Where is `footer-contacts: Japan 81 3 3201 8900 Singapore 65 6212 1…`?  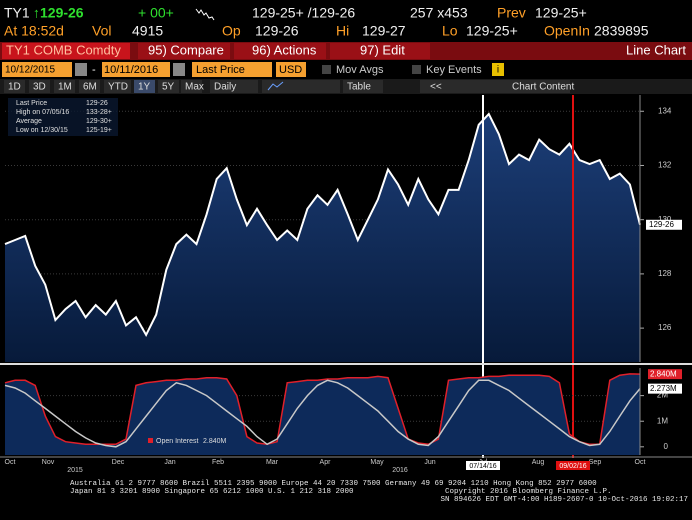 footer-contacts: Japan 81 3 3201 8900 Singapore 65 6212 1… is located at coordinates (212, 492).